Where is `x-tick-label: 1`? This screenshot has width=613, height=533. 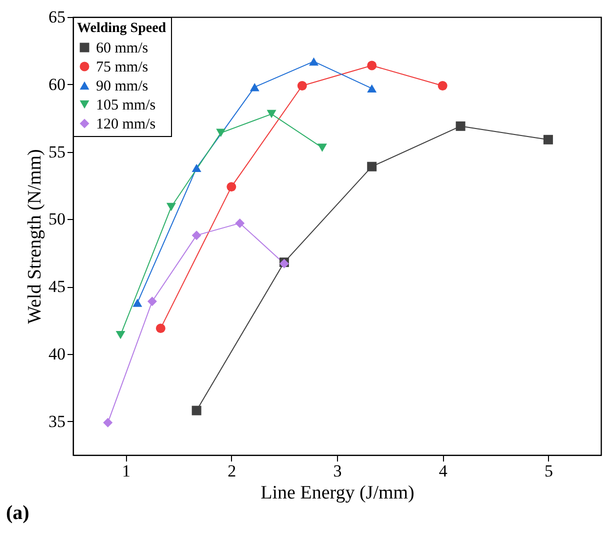
x-tick-label: 1 is located at coordinates (126, 471).